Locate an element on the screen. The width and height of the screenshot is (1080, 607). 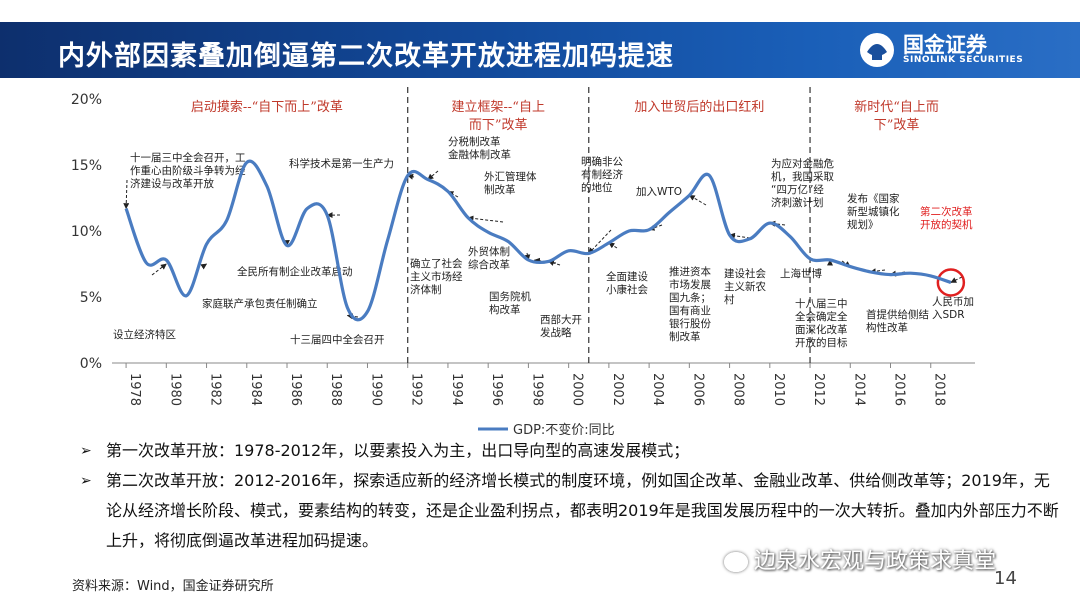
x-tick-label: 1996 is located at coordinates (496, 389).